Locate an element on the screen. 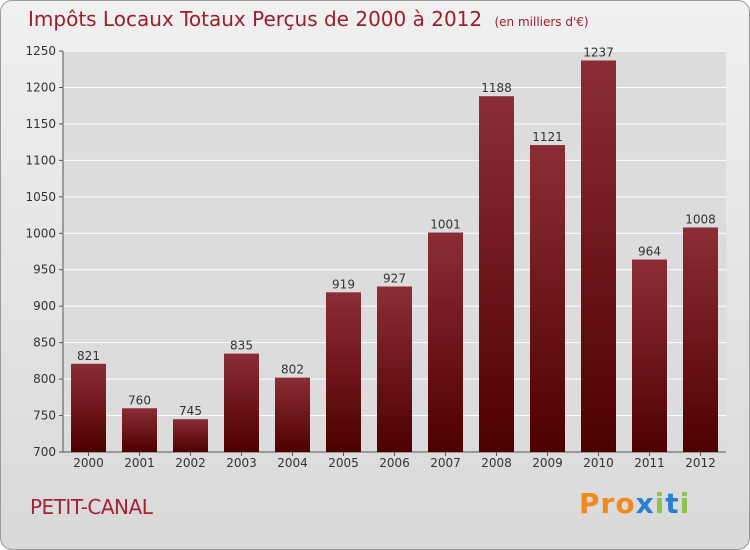 The height and width of the screenshot is (550, 750). y-tick-label: 950 is located at coordinates (44, 270).